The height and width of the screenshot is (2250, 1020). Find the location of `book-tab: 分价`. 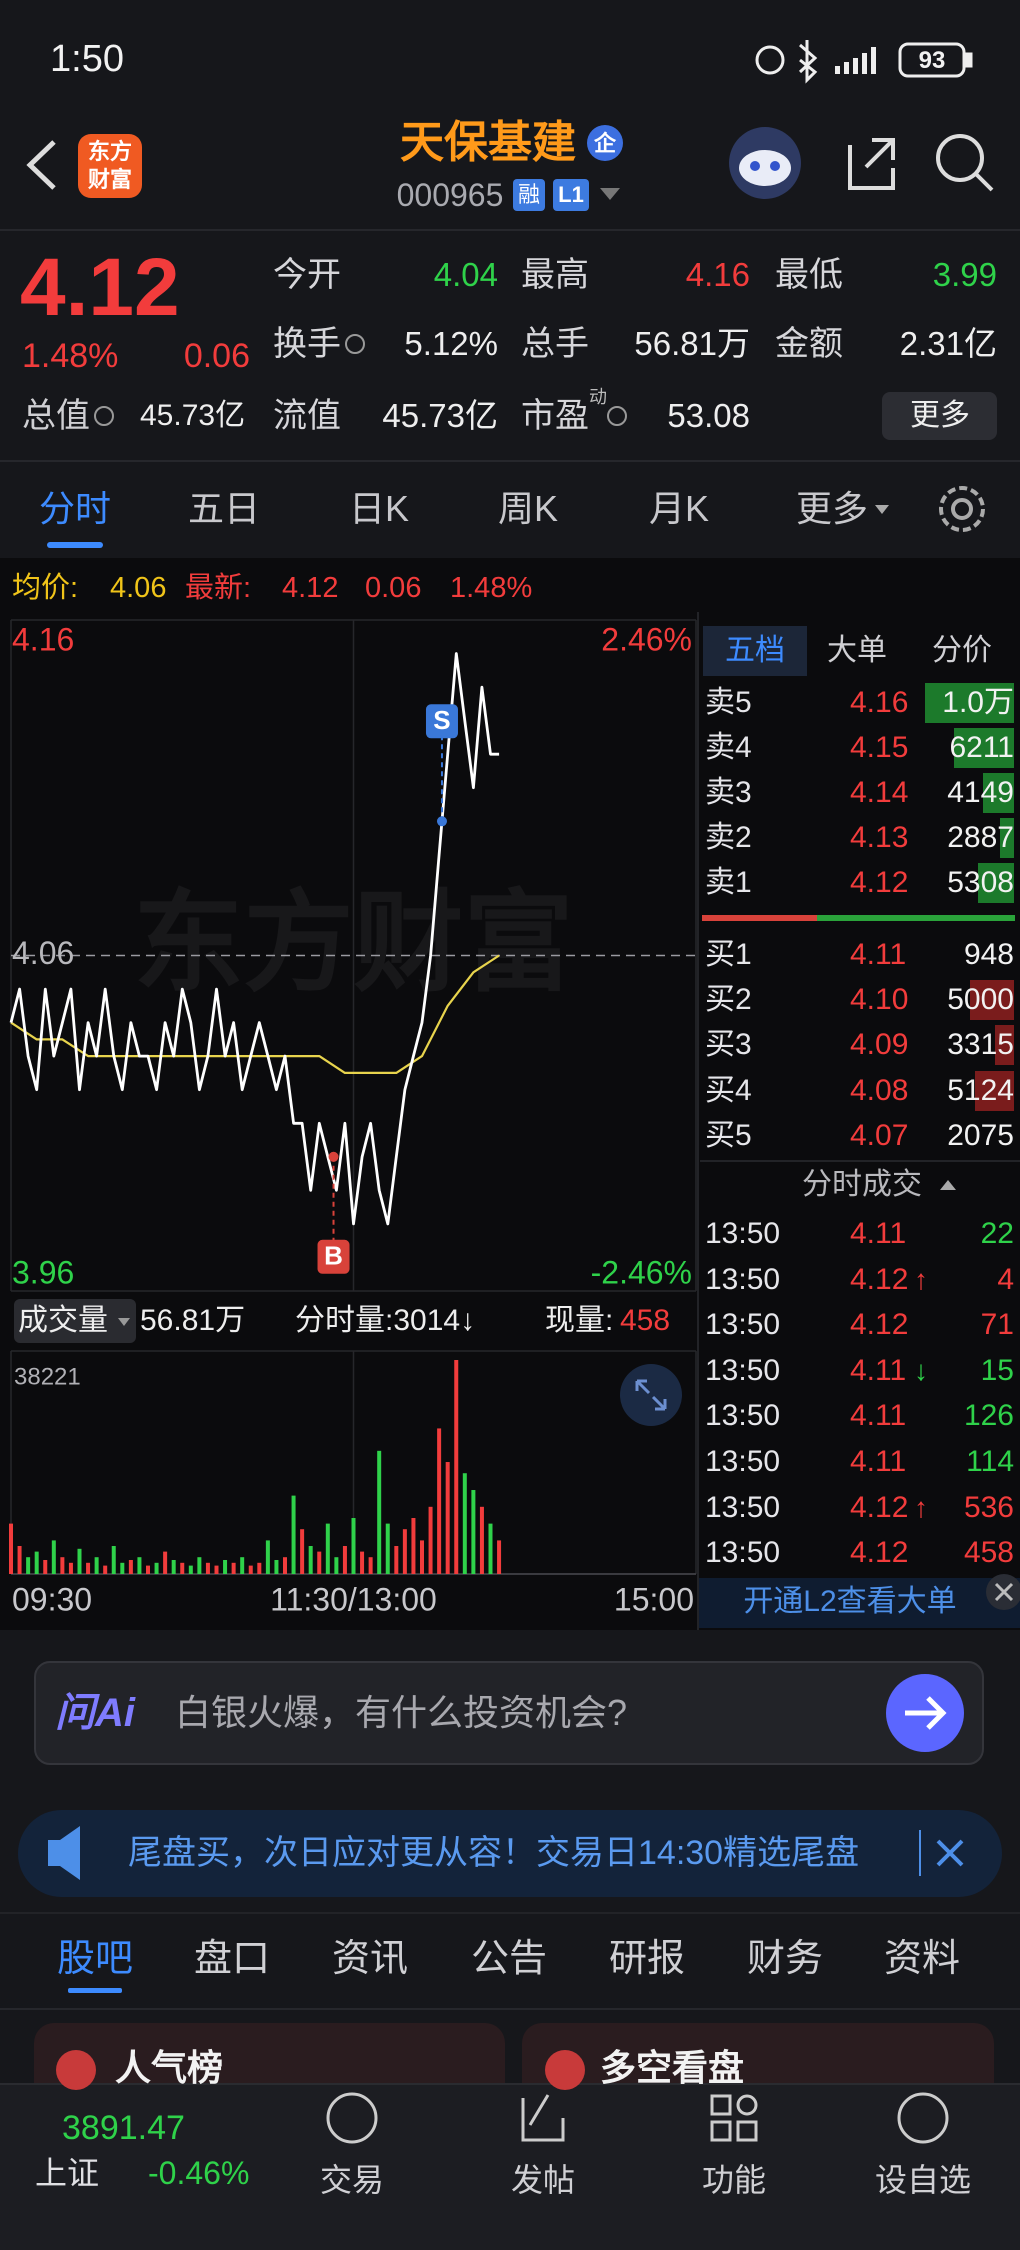

book-tab: 分价 is located at coordinates (962, 650).